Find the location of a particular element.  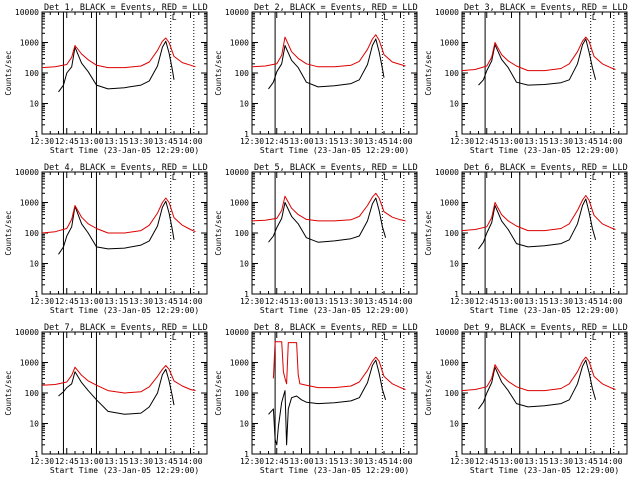

chart-6-xtick-label: 13:45 is located at coordinates (586, 301).